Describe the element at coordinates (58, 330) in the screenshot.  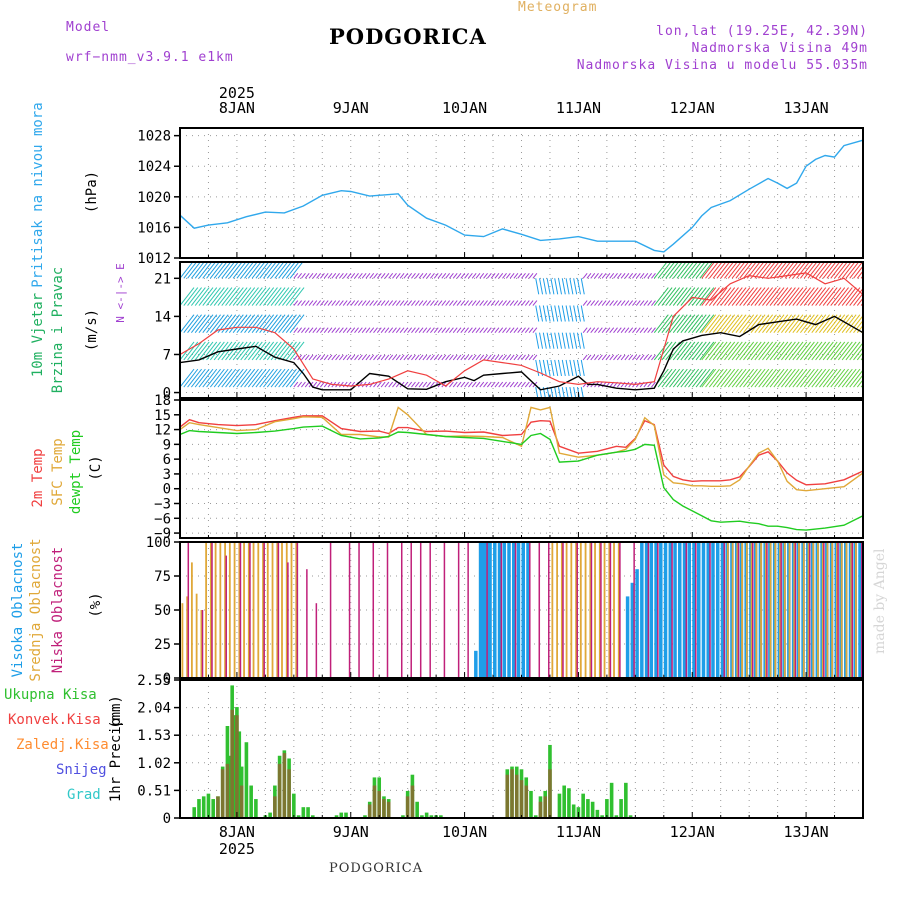
I see `wind-axis-subtitle: Brzina i Pravac` at that location.